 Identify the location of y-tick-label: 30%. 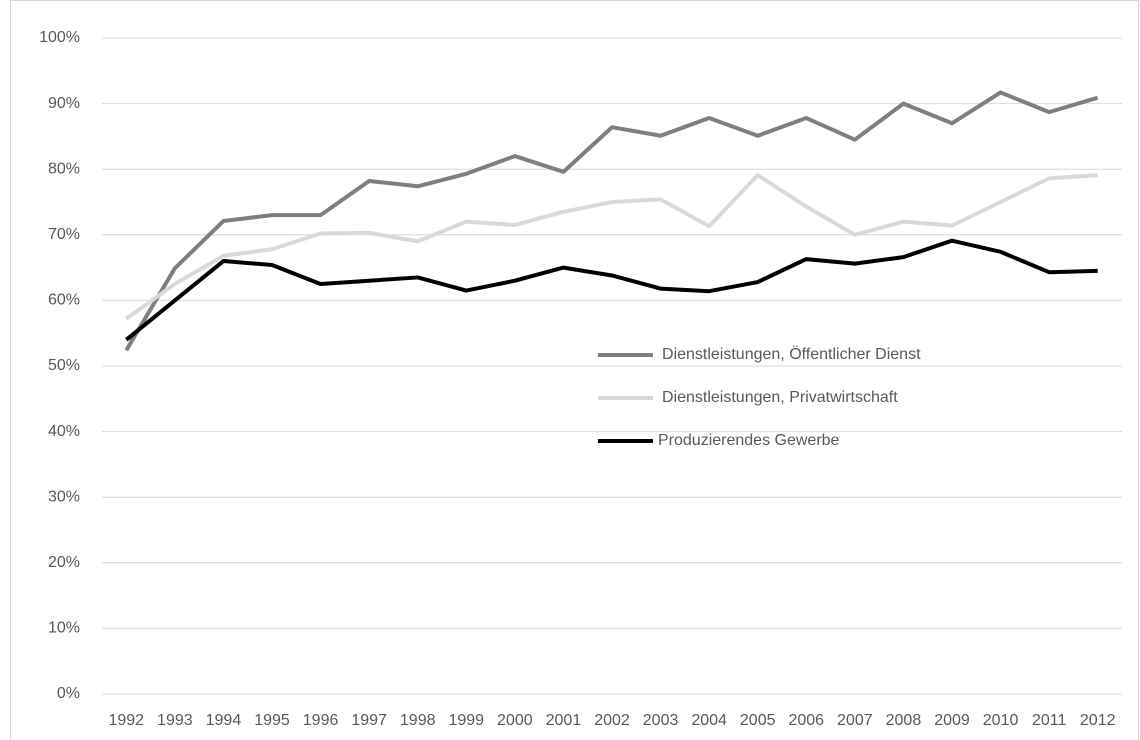
(64, 496).